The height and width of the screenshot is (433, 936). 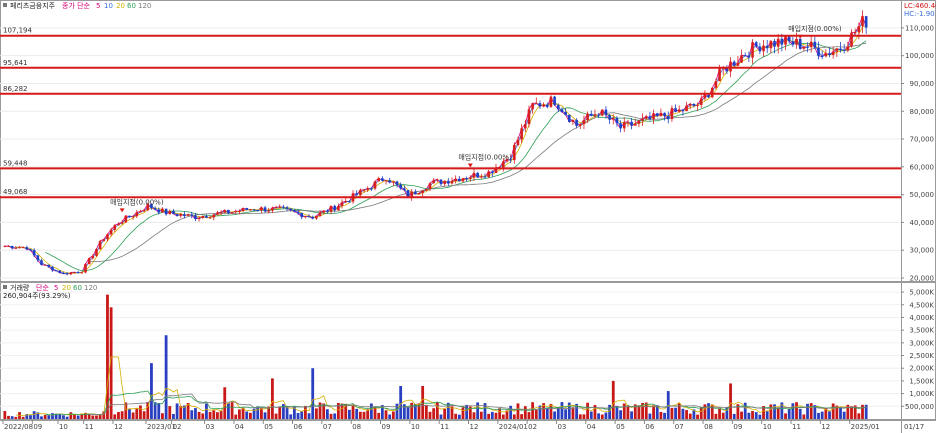 I want to click on price-readout-hc: HC:-1.90, so click(x=919, y=14).